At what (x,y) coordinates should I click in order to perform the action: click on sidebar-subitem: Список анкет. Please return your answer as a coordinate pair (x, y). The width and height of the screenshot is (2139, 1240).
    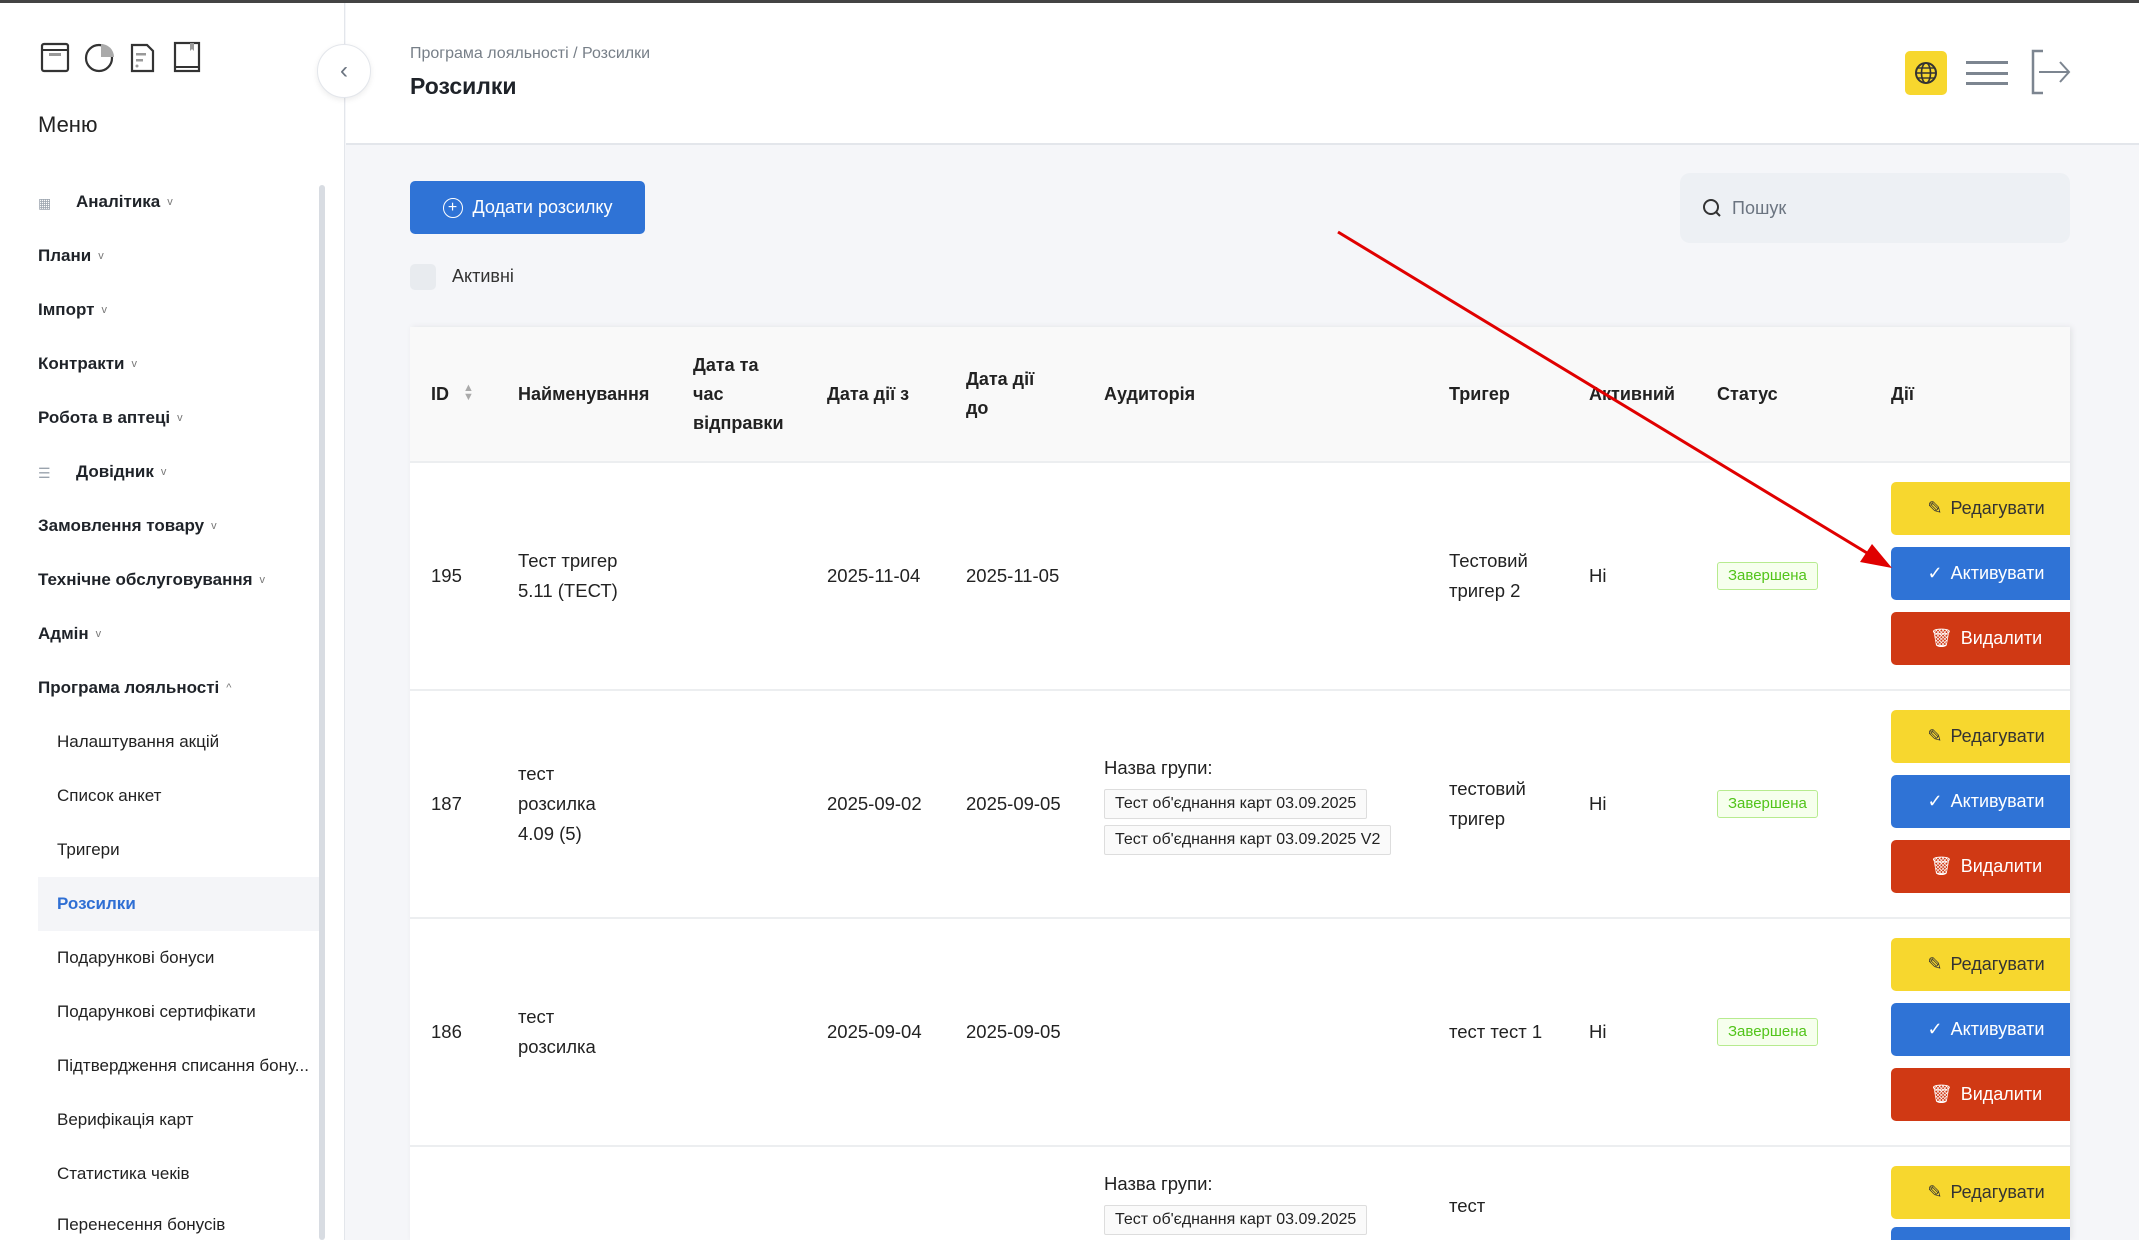
    Looking at the image, I should click on (109, 795).